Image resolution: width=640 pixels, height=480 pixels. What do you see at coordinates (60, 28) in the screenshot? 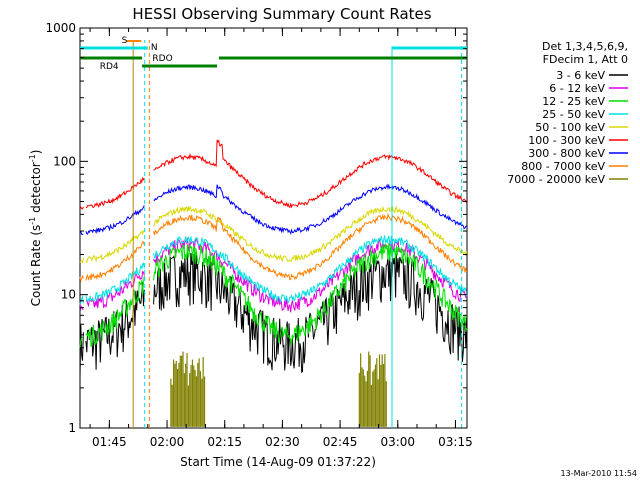
I see `y-tick-label: 1000` at bounding box center [60, 28].